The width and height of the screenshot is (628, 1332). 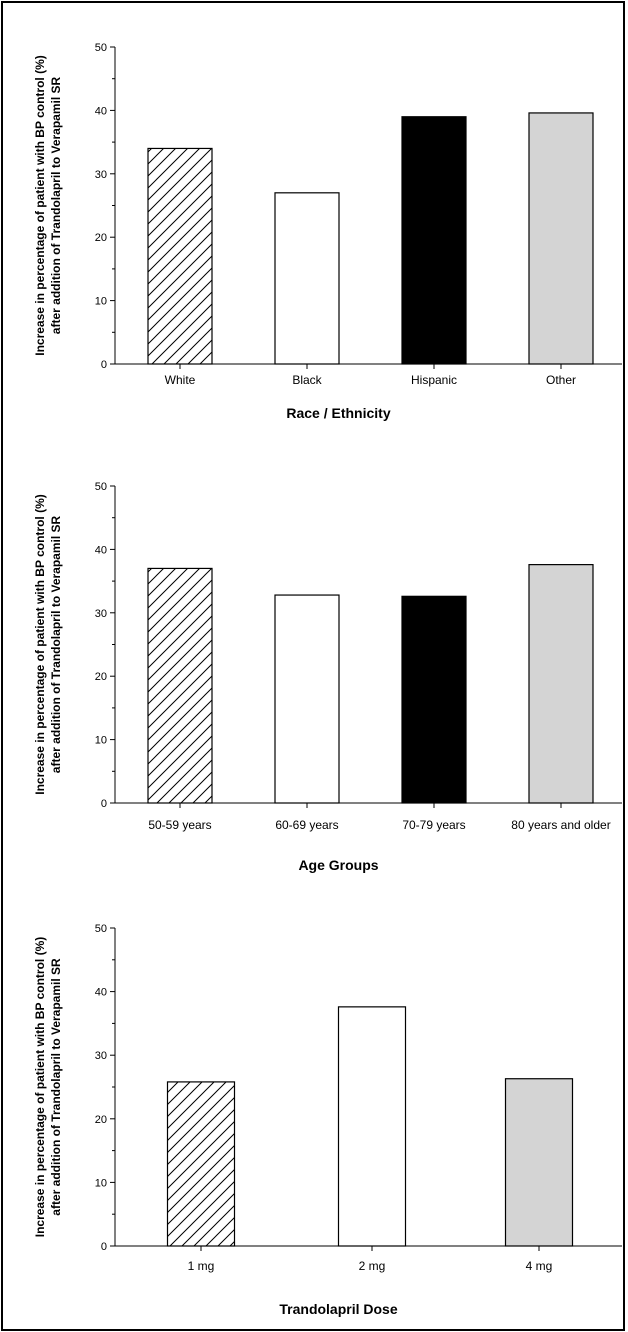 What do you see at coordinates (179, 825) in the screenshot?
I see `x-tick-label: 50-59 years` at bounding box center [179, 825].